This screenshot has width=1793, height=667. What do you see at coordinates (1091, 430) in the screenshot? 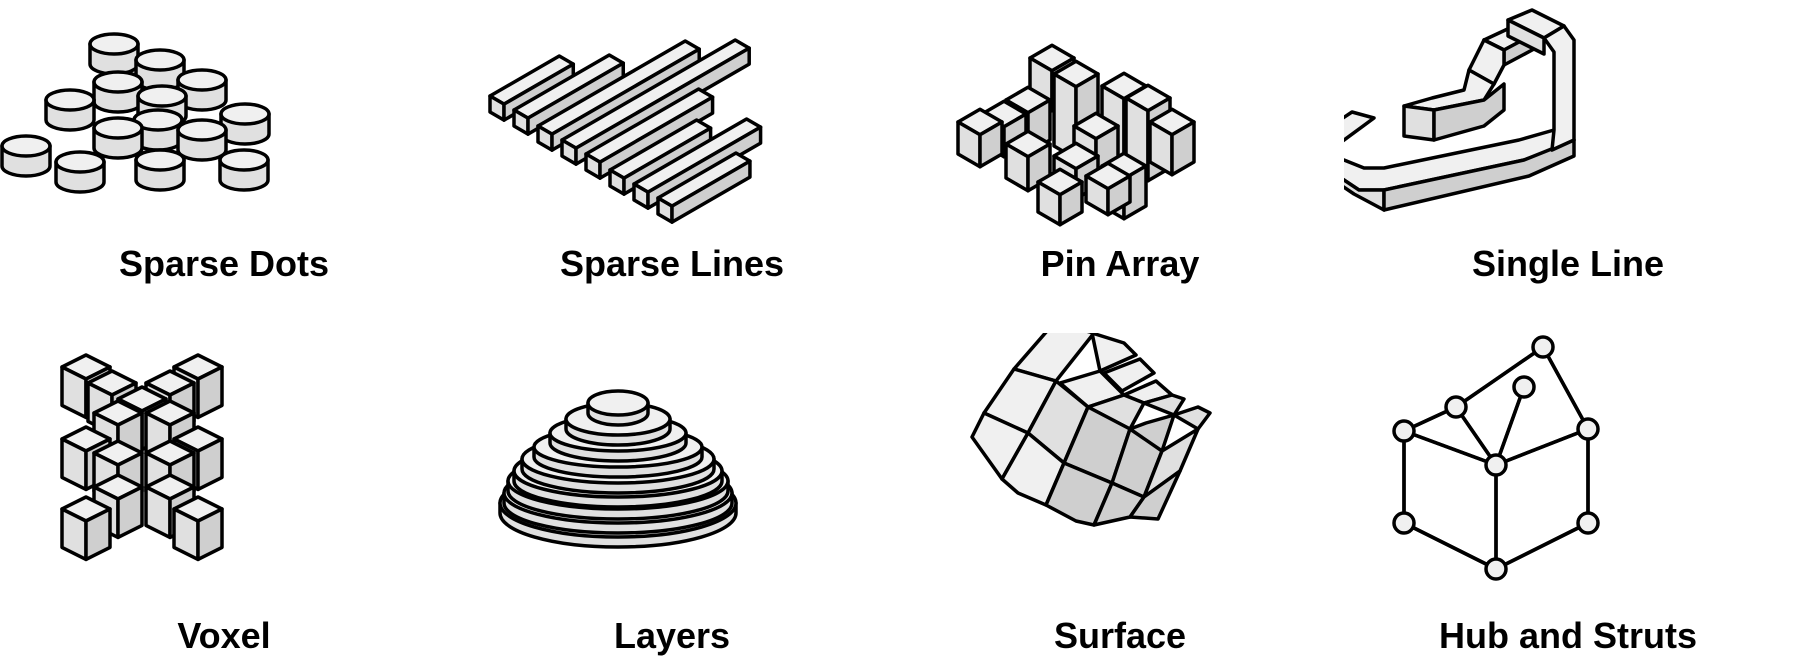
I see `surface-icon` at bounding box center [1091, 430].